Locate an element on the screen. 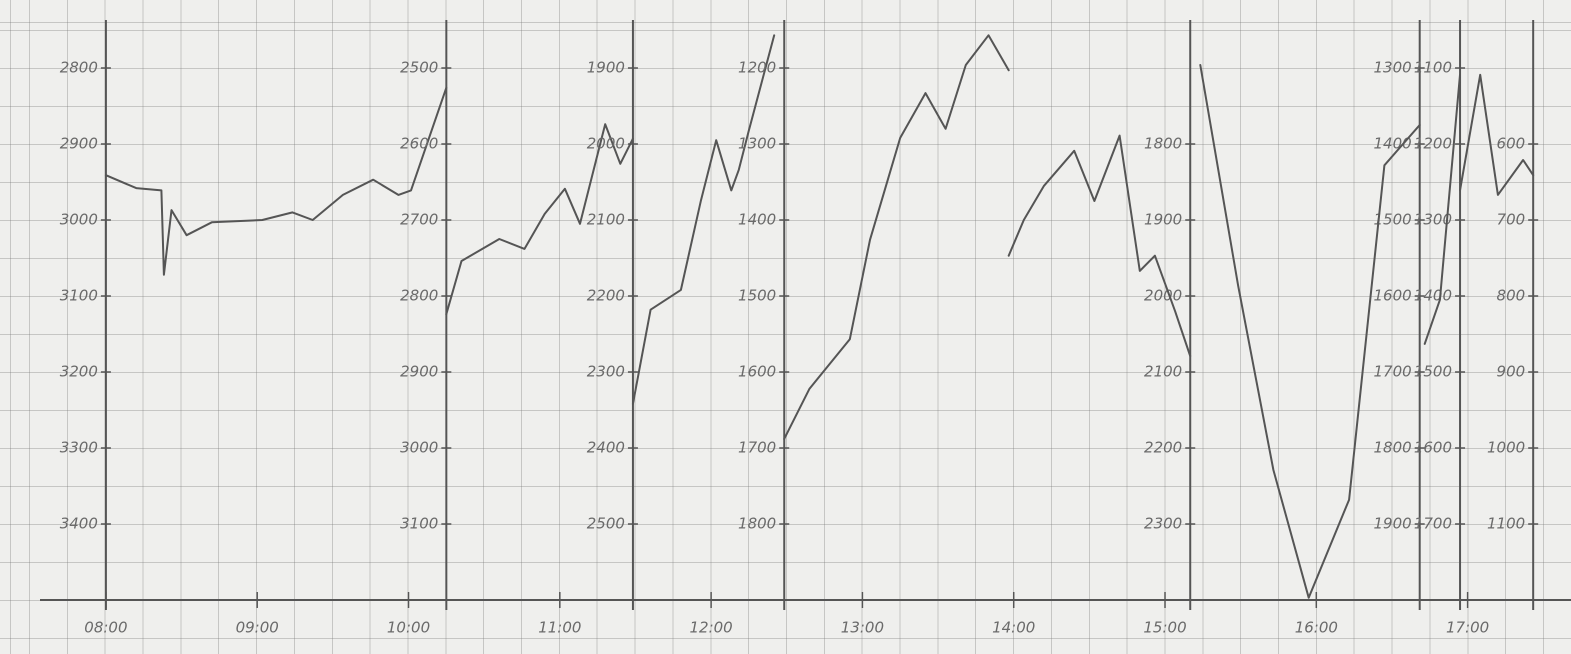 This screenshot has height=654, width=1571. x-tick-label: 17:00 is located at coordinates (1467, 628).